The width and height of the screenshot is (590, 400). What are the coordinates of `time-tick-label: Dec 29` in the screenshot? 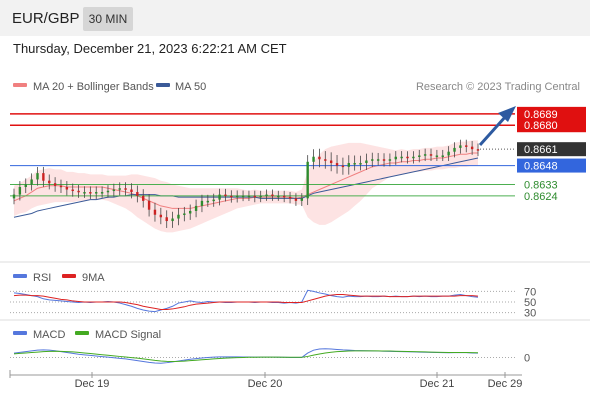 It's located at (505, 384).